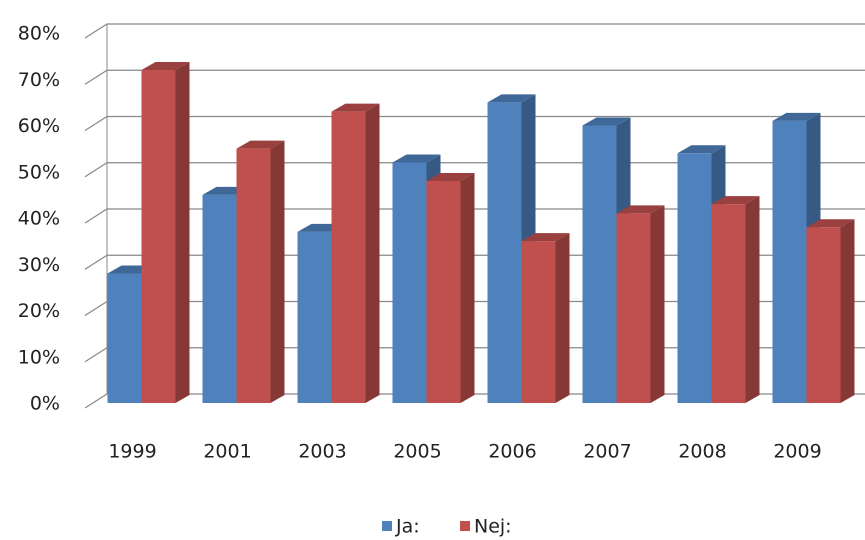 This screenshot has height=540, width=865. What do you see at coordinates (702, 452) in the screenshot?
I see `x-tick-label: 2008` at bounding box center [702, 452].